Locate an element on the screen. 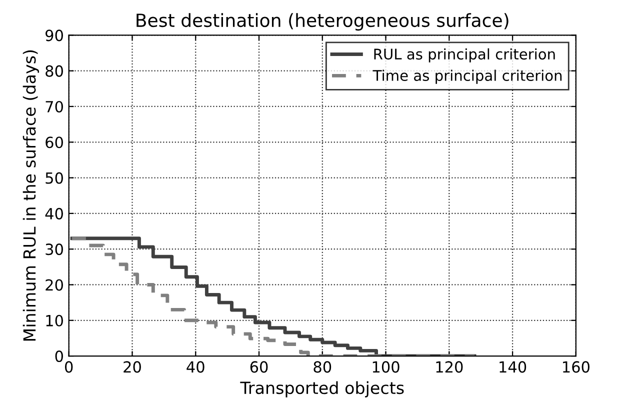 Image resolution: width=626 pixels, height=414 pixels. y-axis-title: Minimum RUL in the surface (days) is located at coordinates (30, 195).